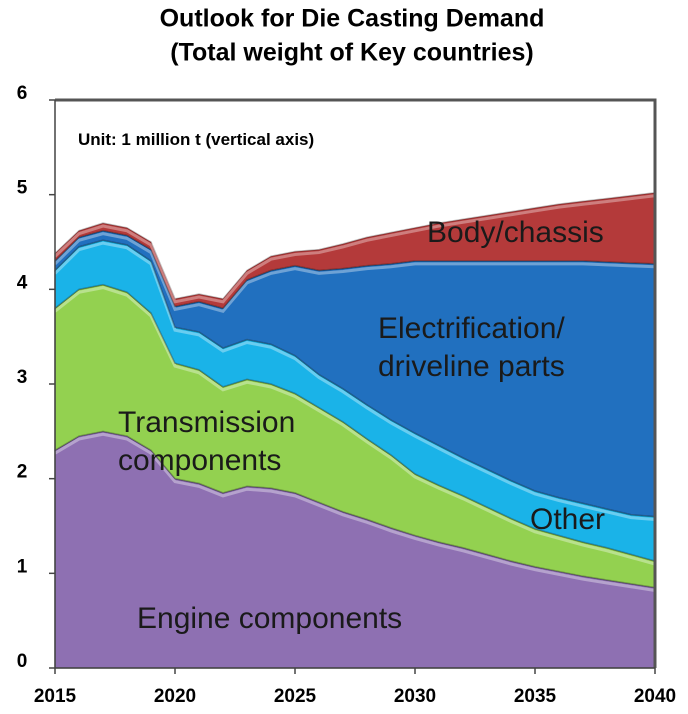 This screenshot has width=688, height=714. I want to click on x-tick-label: 2025, so click(295, 696).